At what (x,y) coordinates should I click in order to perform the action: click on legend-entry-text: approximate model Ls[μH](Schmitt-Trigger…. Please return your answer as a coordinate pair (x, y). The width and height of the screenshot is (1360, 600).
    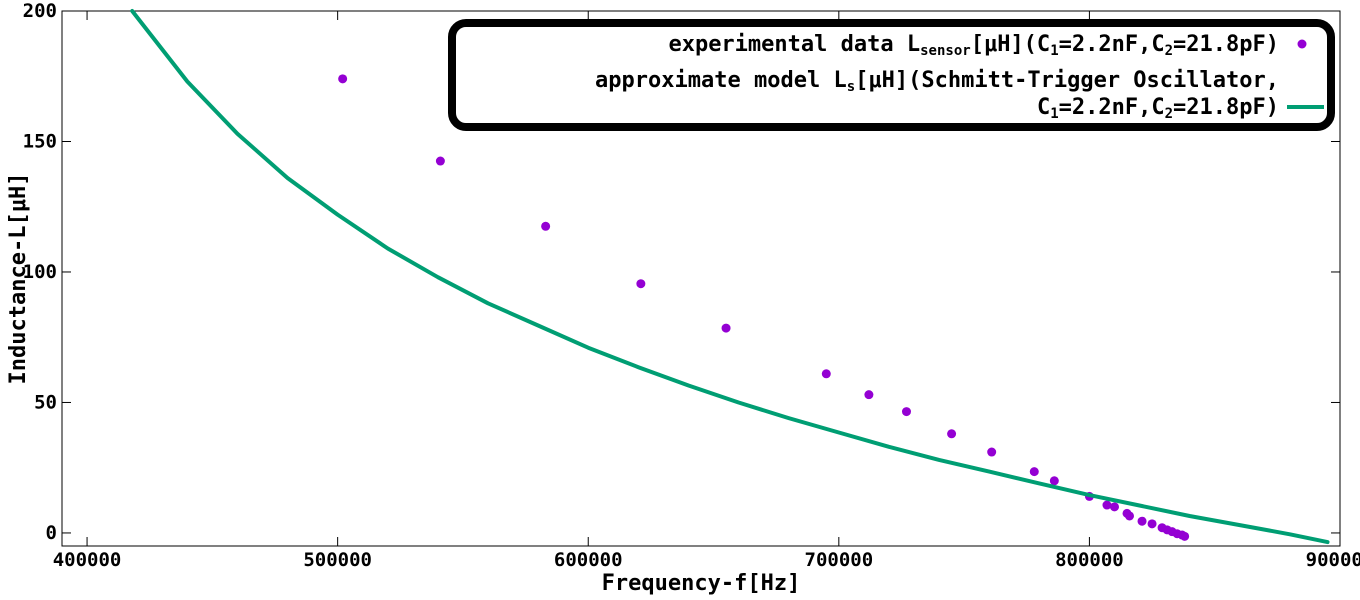
    Looking at the image, I should click on (937, 81).